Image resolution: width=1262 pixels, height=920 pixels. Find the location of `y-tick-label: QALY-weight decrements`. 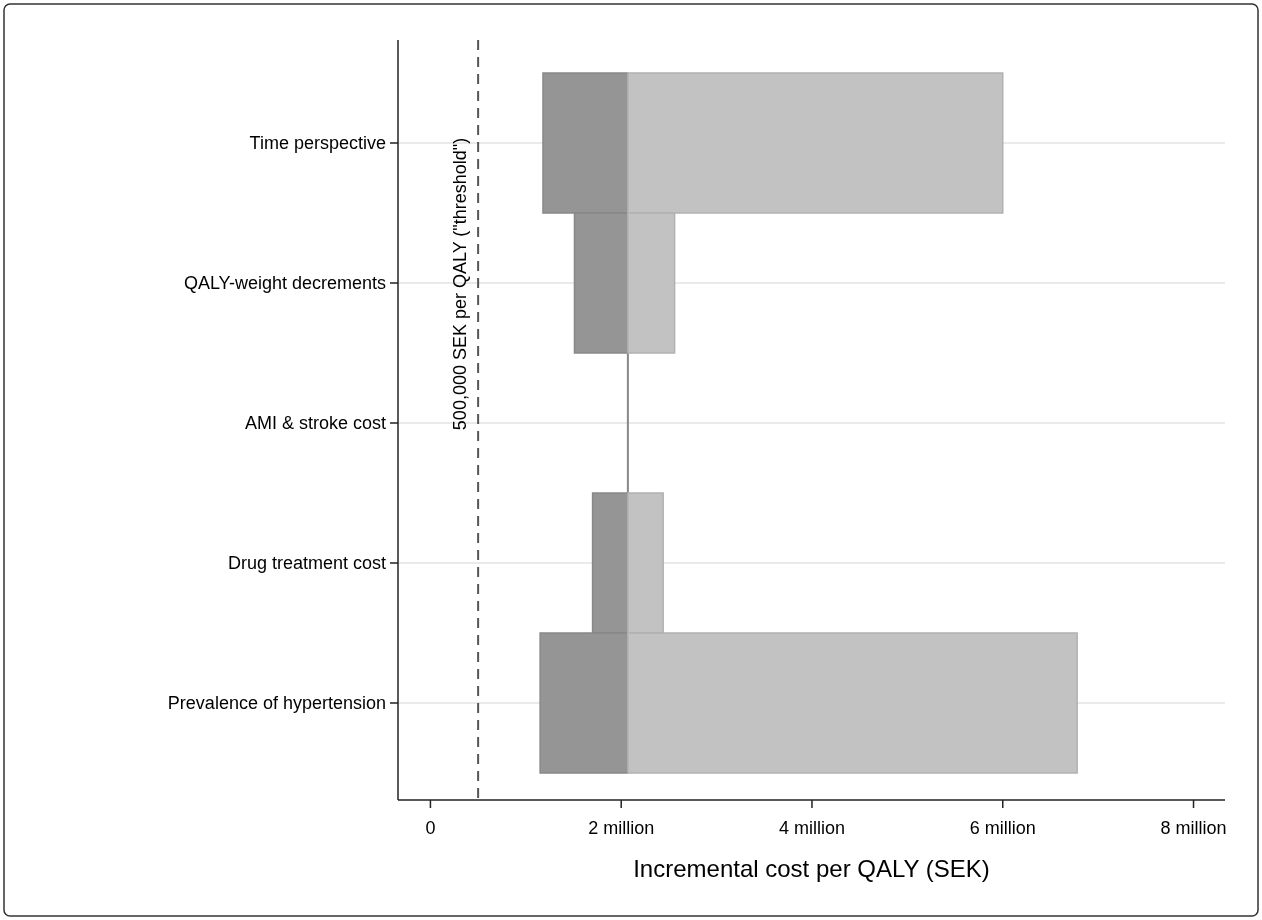

y-tick-label: QALY-weight decrements is located at coordinates (284, 283).